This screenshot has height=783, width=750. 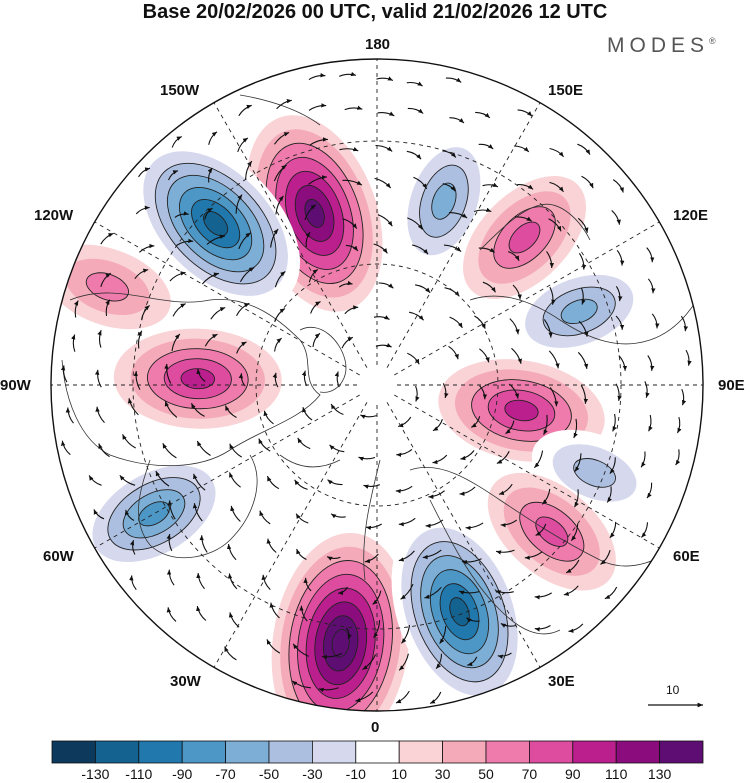 What do you see at coordinates (58, 556) in the screenshot?
I see `label-60w: 60W` at bounding box center [58, 556].